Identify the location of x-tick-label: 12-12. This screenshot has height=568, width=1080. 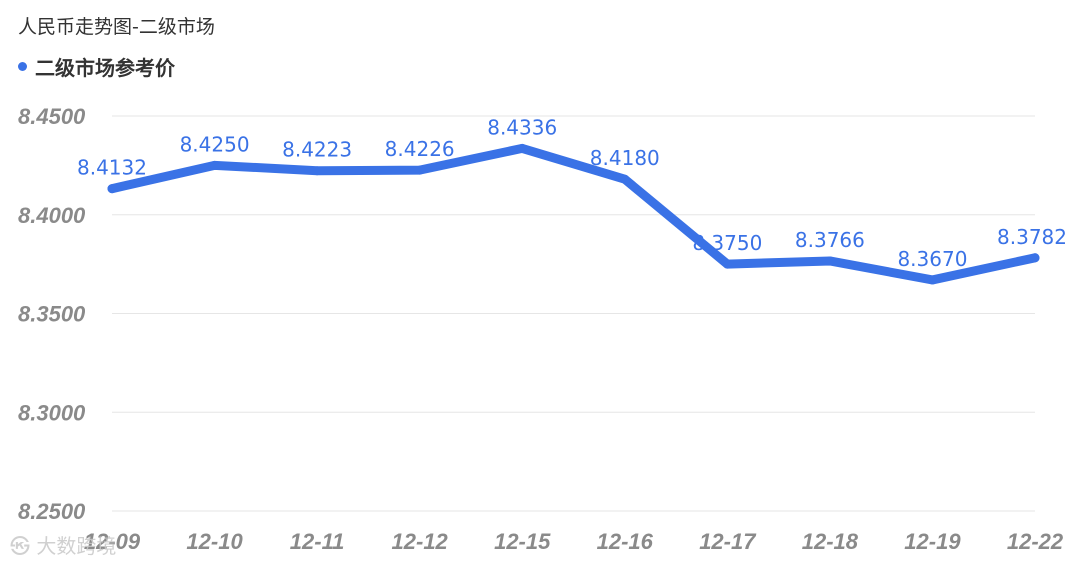
(420, 541).